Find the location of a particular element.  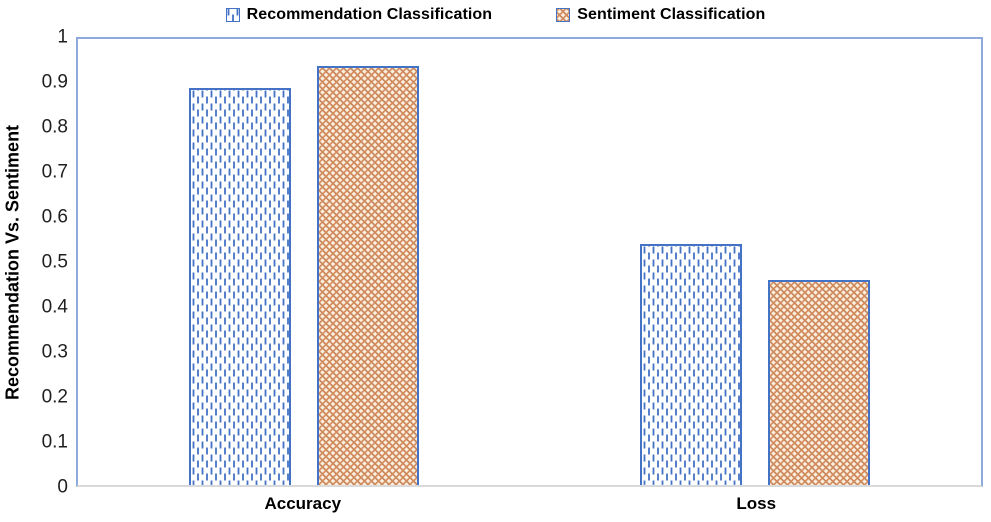

y-tick-label: 0.7 is located at coordinates (54, 172).